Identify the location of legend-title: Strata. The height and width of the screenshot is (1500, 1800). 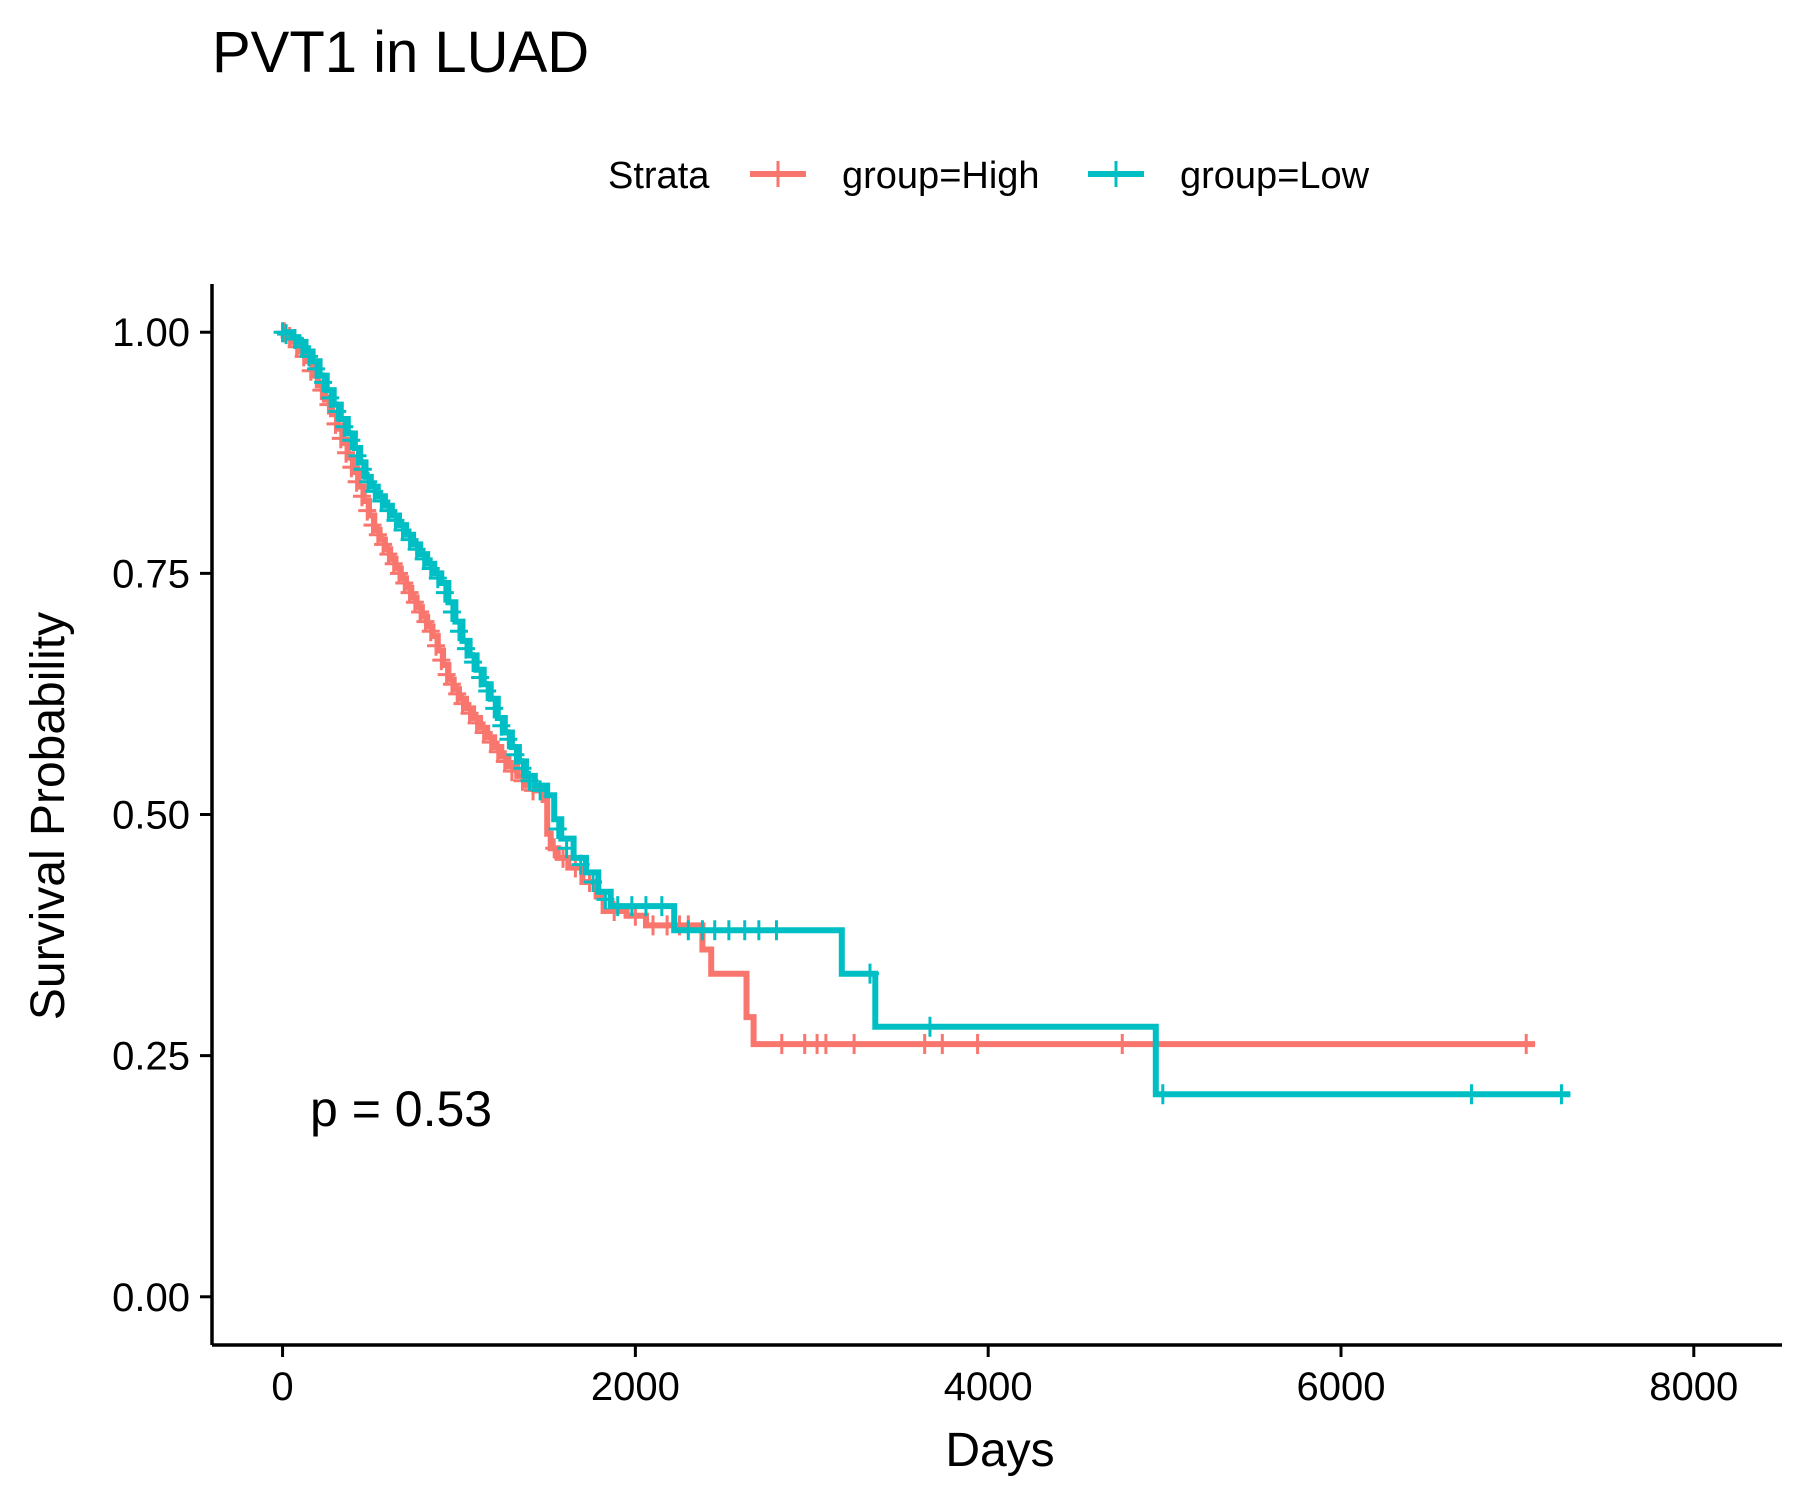
(659, 176).